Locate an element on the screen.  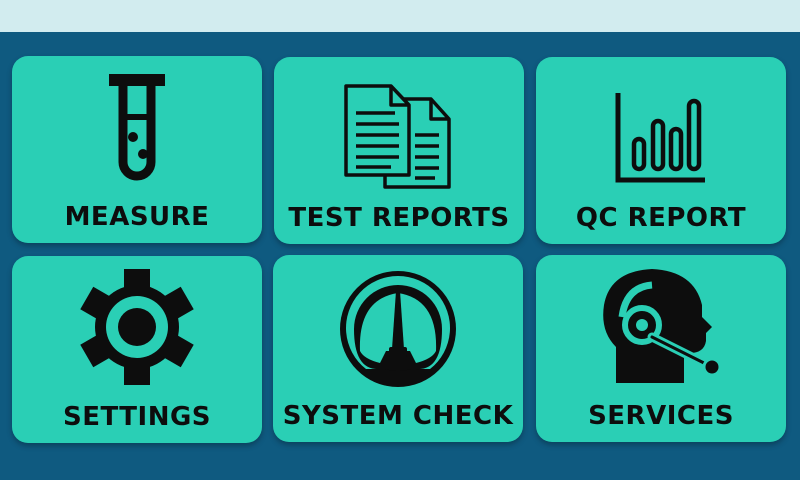
support-agent-icon is located at coordinates (662, 326).